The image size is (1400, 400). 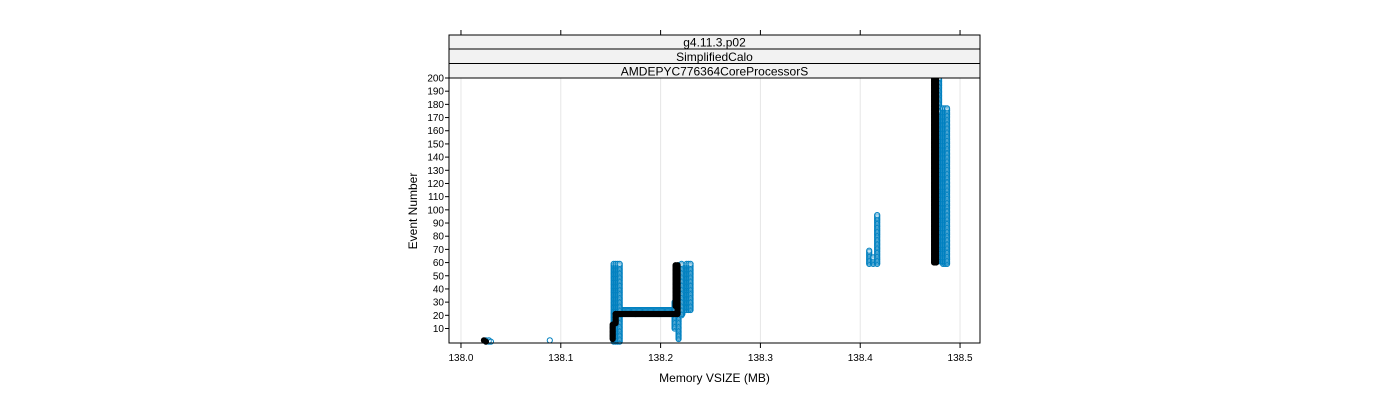 I want to click on y-tick-label-10: 110, so click(x=436, y=197).